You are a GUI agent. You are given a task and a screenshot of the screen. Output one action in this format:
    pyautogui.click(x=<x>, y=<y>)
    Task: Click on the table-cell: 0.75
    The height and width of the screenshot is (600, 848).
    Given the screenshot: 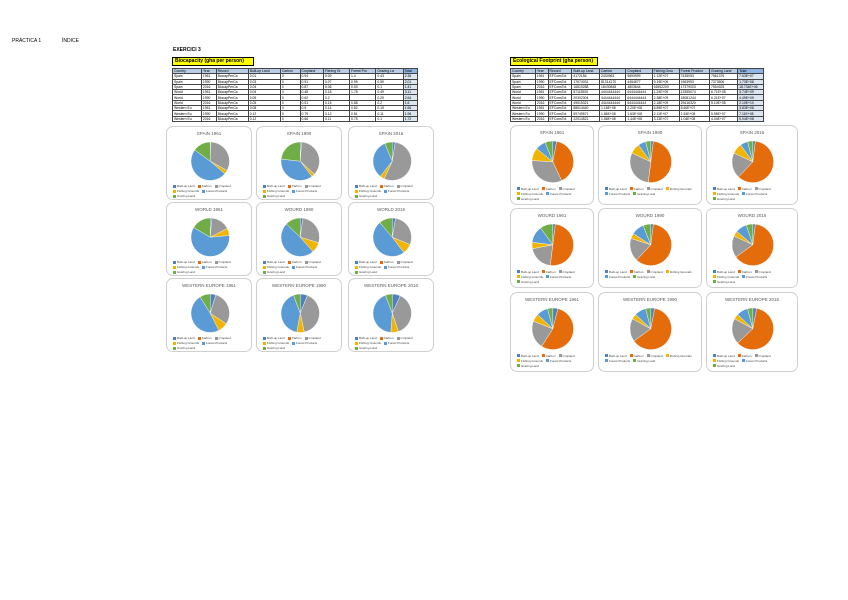 What is the action you would take?
    pyautogui.click(x=363, y=118)
    